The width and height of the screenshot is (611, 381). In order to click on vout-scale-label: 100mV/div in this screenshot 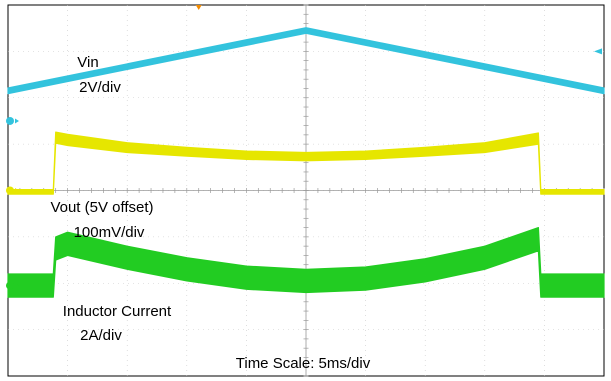, I will do `click(109, 232)`.